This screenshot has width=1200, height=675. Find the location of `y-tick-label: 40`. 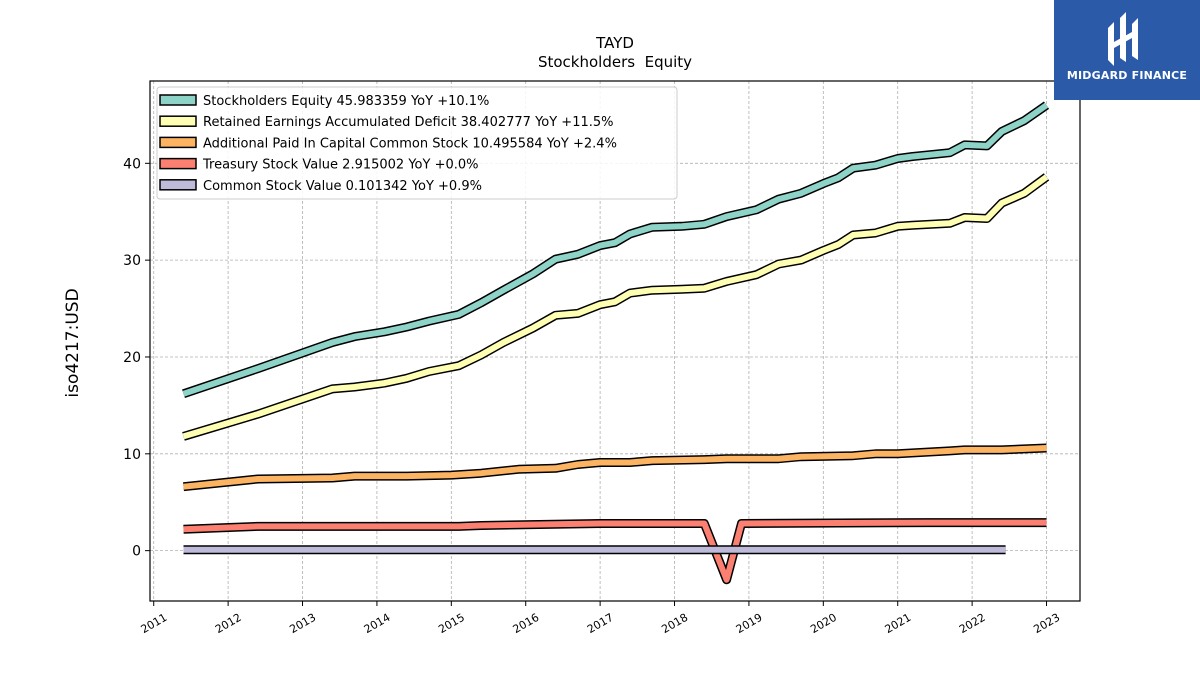

y-tick-label: 40 is located at coordinates (132, 164).